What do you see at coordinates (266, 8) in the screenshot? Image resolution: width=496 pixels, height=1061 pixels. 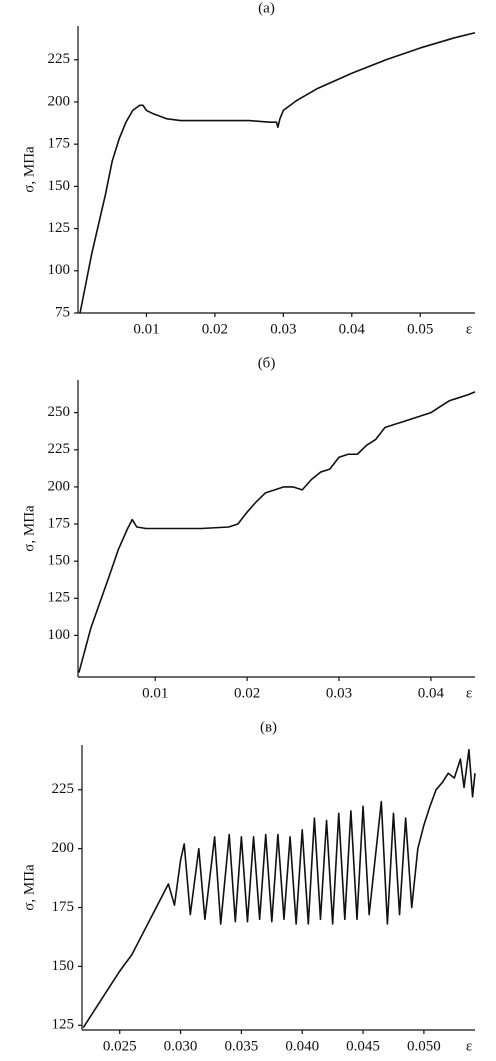 I see `panel-title: (а)` at bounding box center [266, 8].